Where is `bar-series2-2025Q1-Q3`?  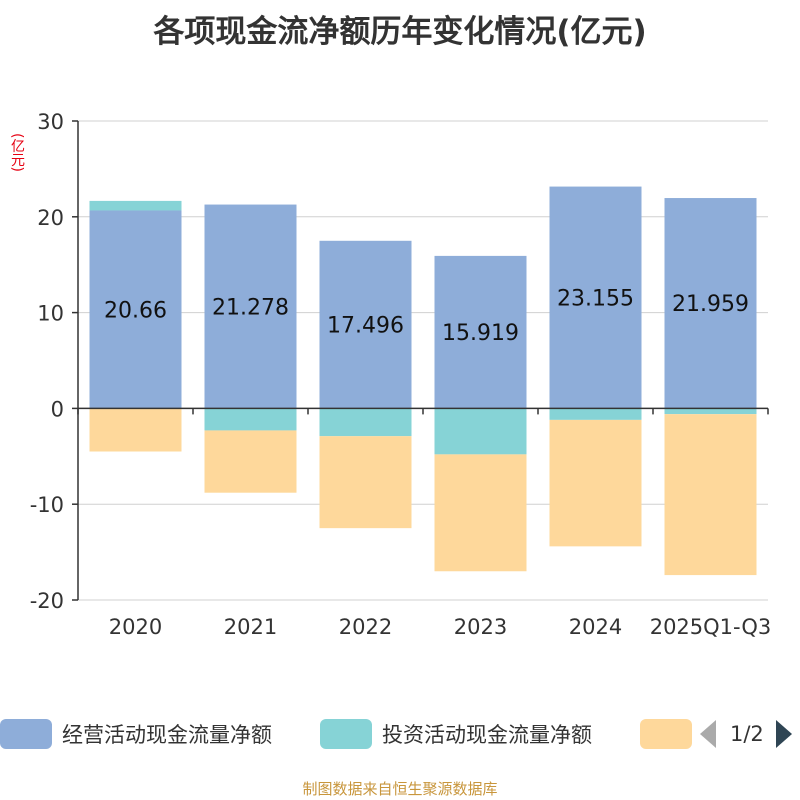
bar-series2-2025Q1-Q3 is located at coordinates (710, 495).